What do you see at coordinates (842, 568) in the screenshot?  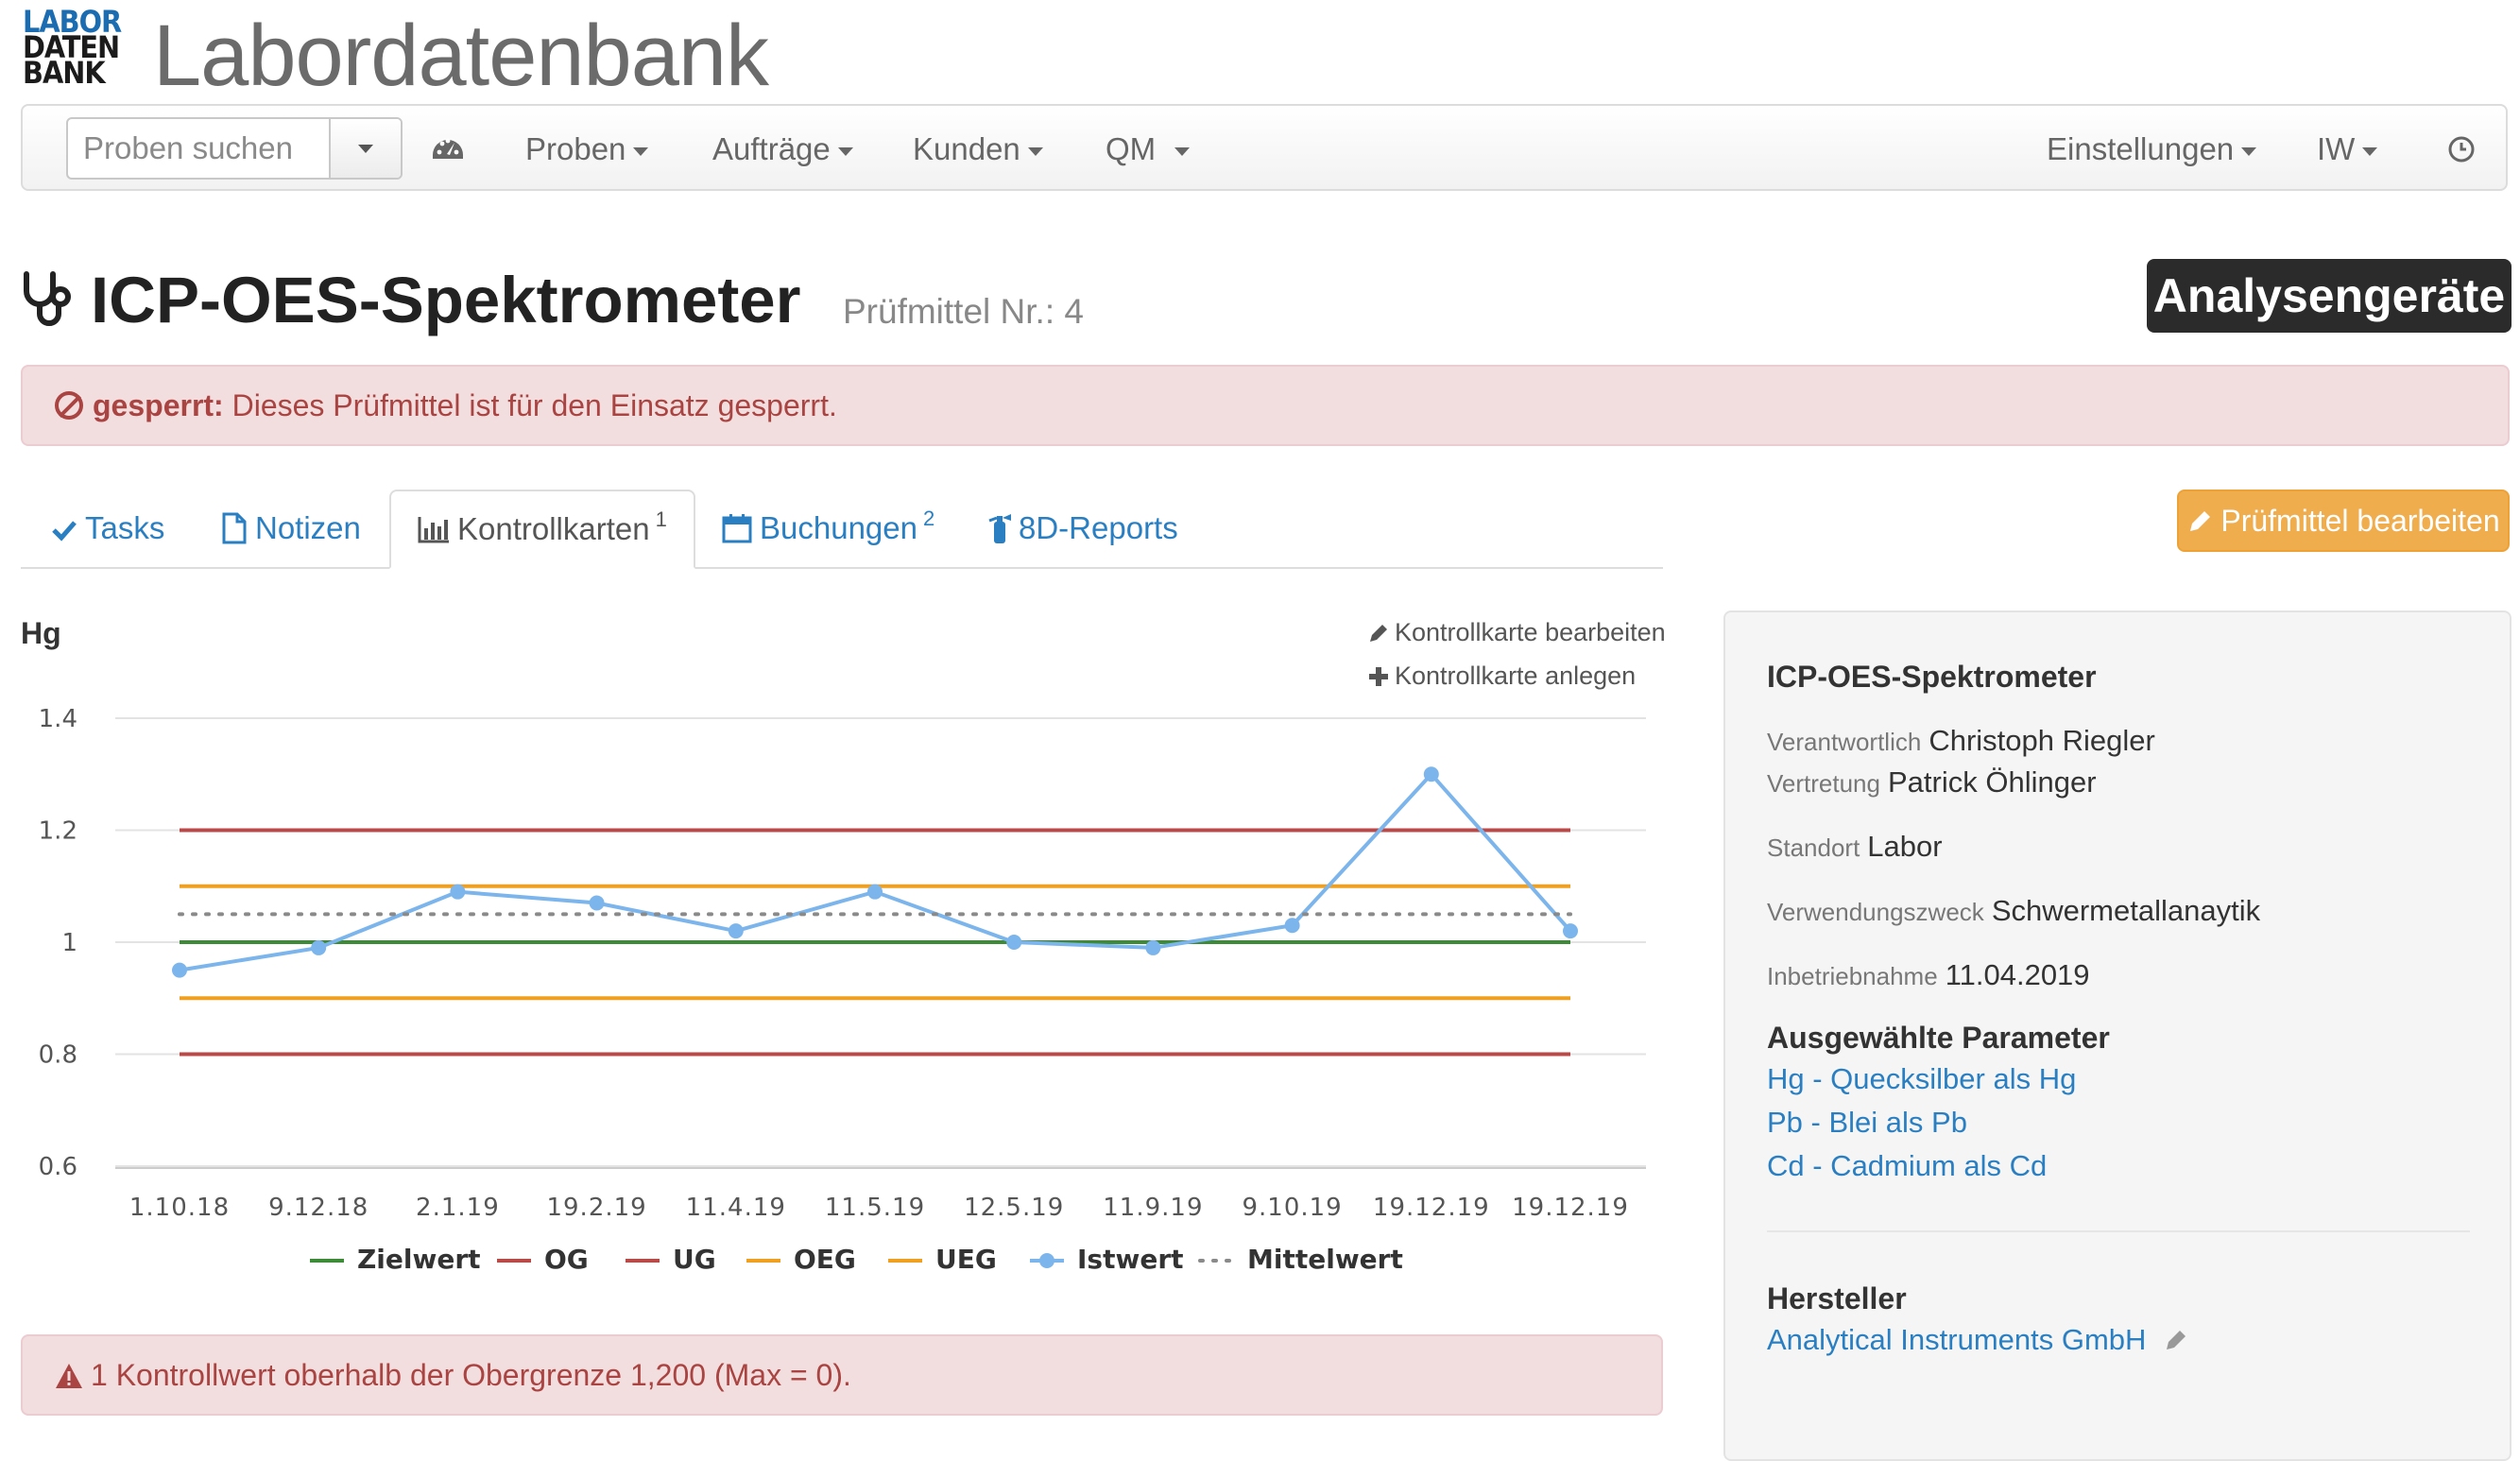 I see `tabs-divider` at bounding box center [842, 568].